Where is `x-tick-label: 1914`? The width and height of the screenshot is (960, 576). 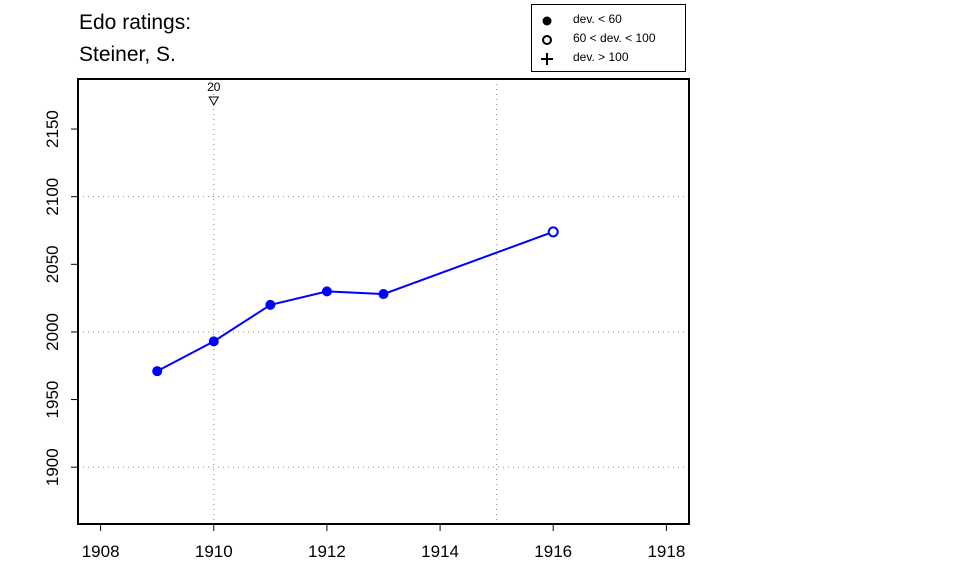
x-tick-label: 1914 is located at coordinates (440, 551).